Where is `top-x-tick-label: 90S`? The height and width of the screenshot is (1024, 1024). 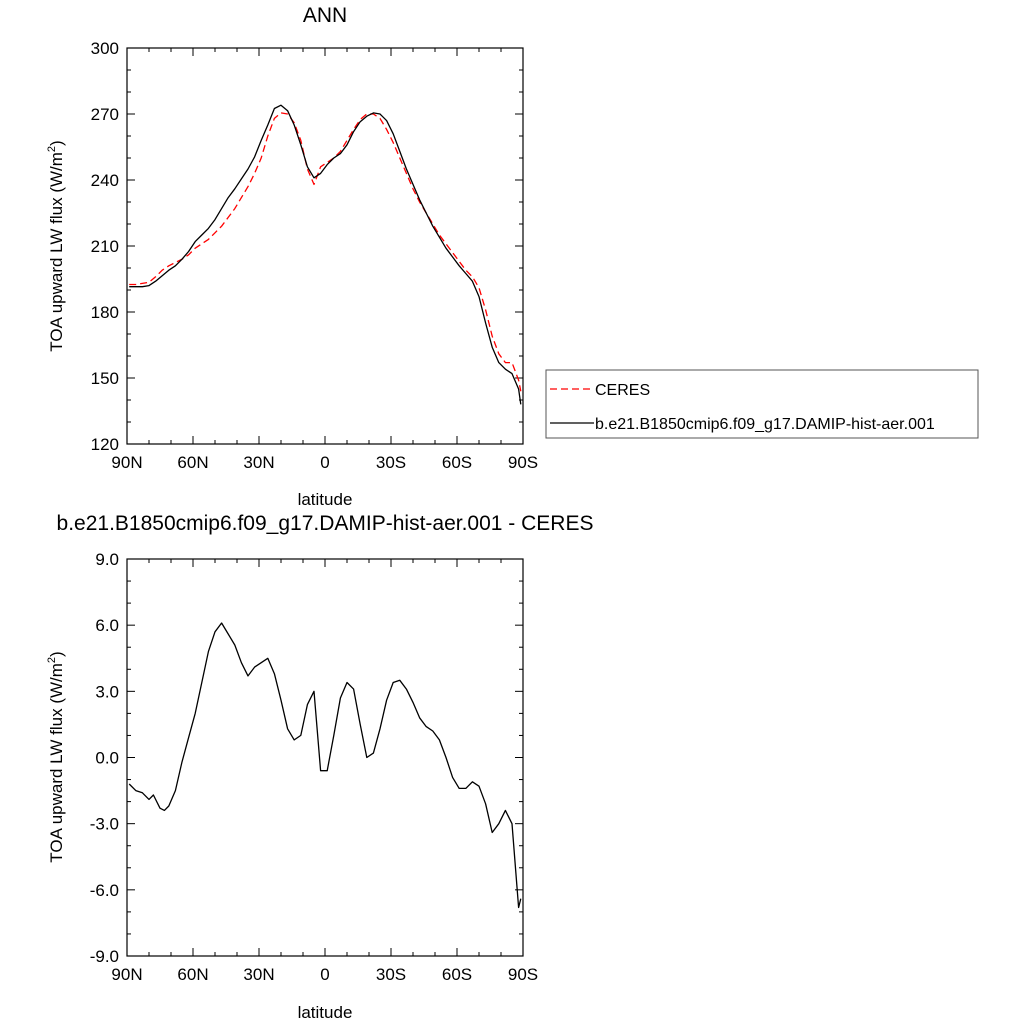
top-x-tick-label: 90S is located at coordinates (523, 462).